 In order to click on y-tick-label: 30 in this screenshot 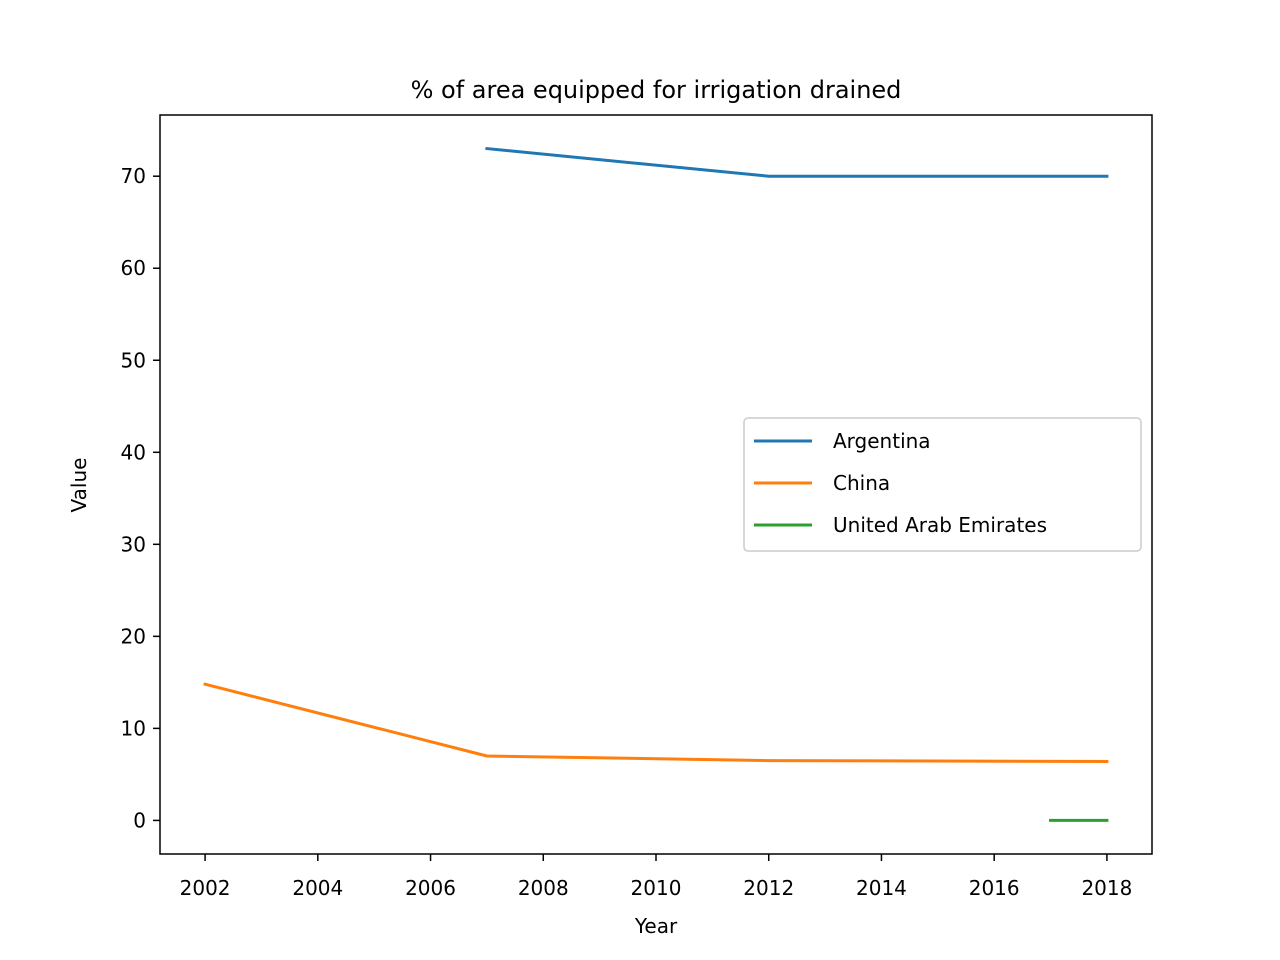, I will do `click(133, 544)`.